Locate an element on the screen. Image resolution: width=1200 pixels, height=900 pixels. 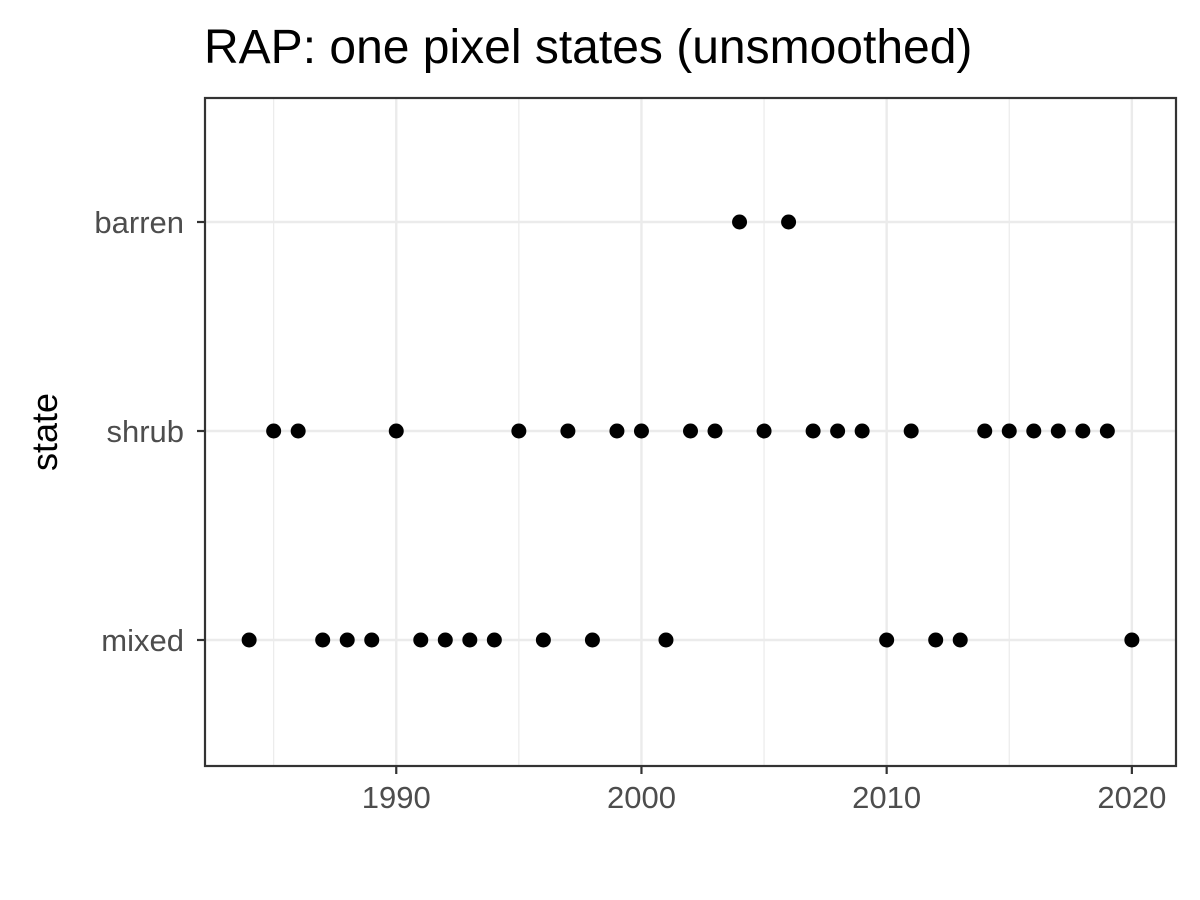
y-axis-title: state is located at coordinates (44, 432).